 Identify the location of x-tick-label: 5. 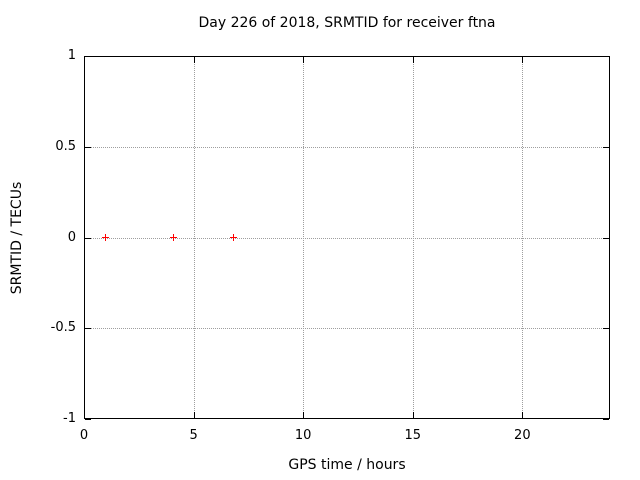
(193, 435).